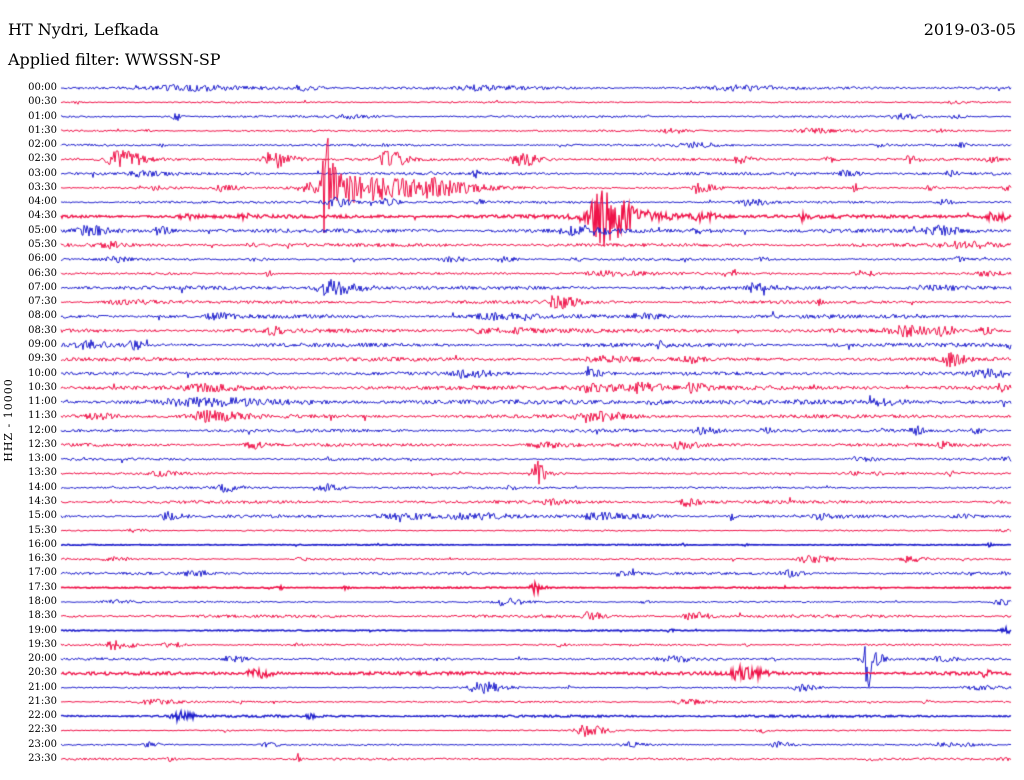 The width and height of the screenshot is (1024, 780). What do you see at coordinates (42, 259) in the screenshot?
I see `time-tick-label: 06:00` at bounding box center [42, 259].